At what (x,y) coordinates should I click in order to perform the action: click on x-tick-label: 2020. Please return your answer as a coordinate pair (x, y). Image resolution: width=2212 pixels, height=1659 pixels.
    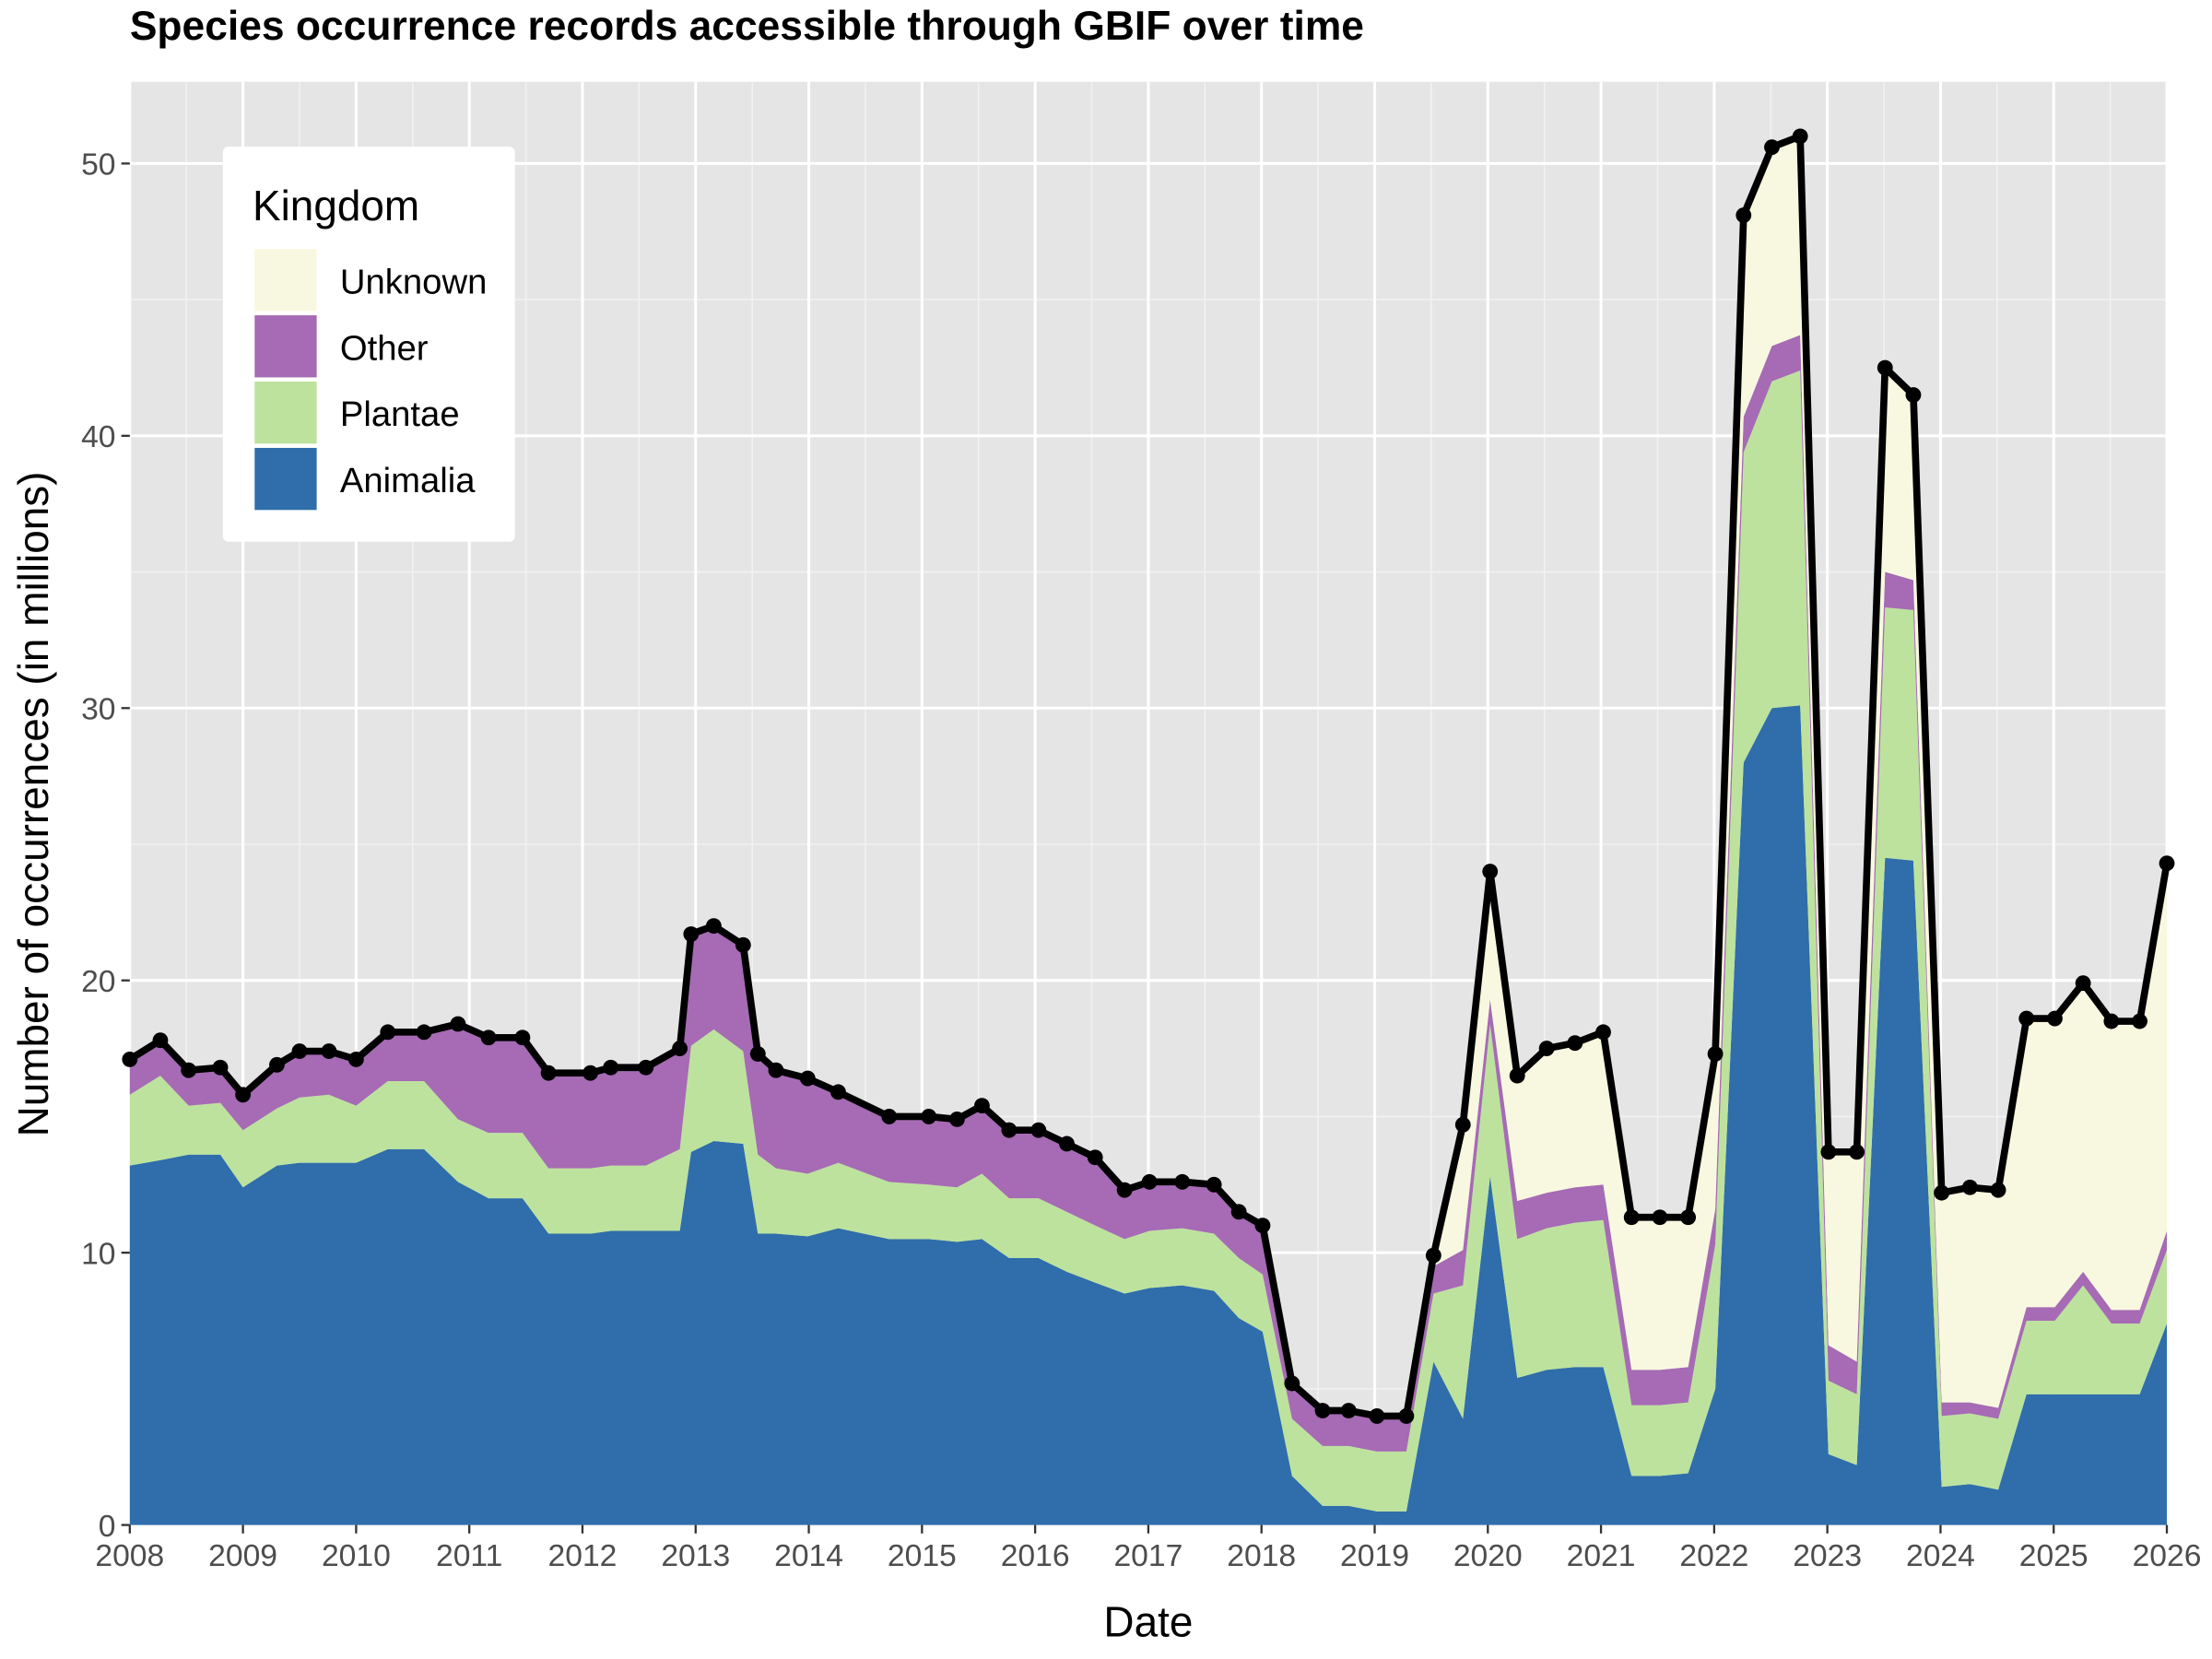
    Looking at the image, I should click on (1488, 1556).